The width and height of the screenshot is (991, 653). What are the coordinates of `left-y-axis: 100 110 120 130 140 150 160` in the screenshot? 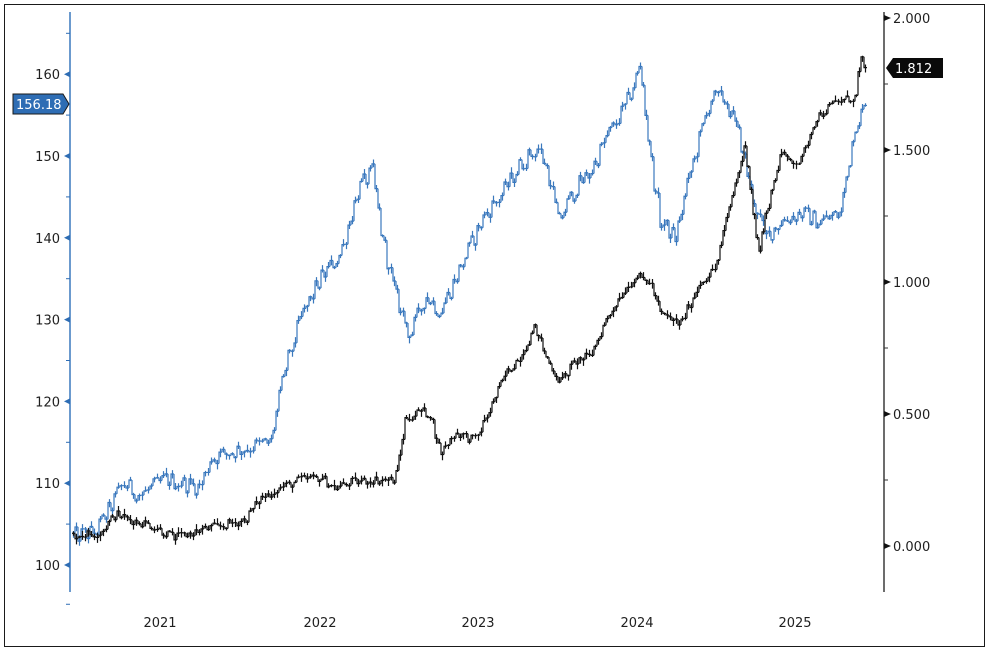 It's located at (53, 308).